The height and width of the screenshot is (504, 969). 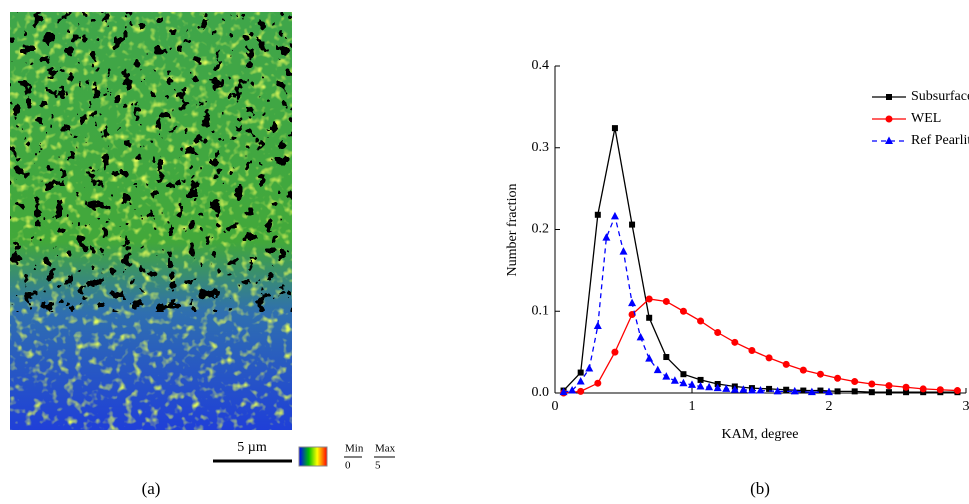 I want to click on legend-label: WEL, so click(x=926, y=118).